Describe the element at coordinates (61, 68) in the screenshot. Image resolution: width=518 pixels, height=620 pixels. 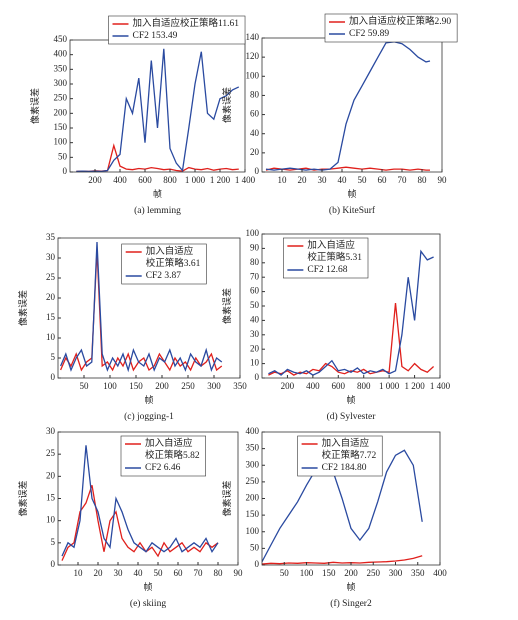
I see `y-tick-label: 350` at that location.